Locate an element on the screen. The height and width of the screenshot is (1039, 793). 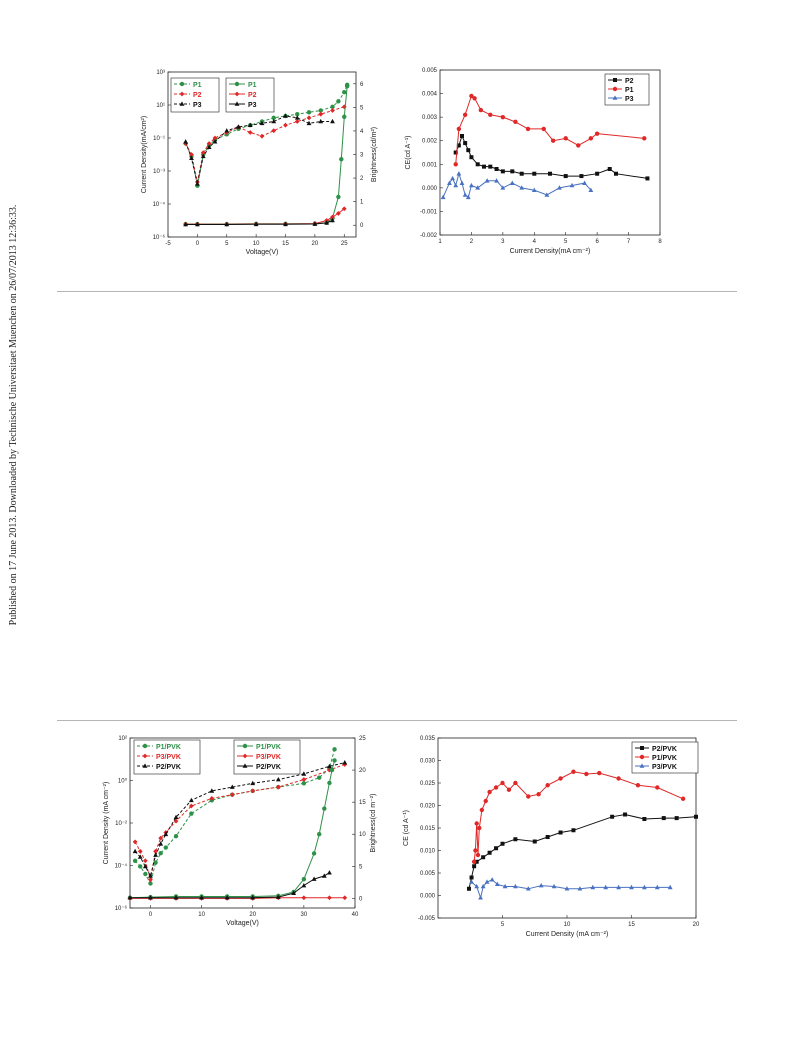
legend-marker is located at coordinates (615, 97).